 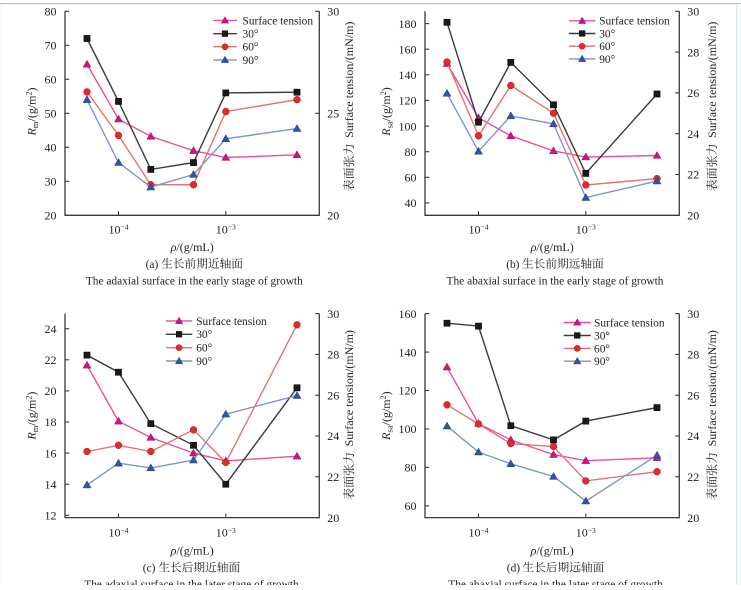 I want to click on svg-text: 14, so click(x=51, y=484).